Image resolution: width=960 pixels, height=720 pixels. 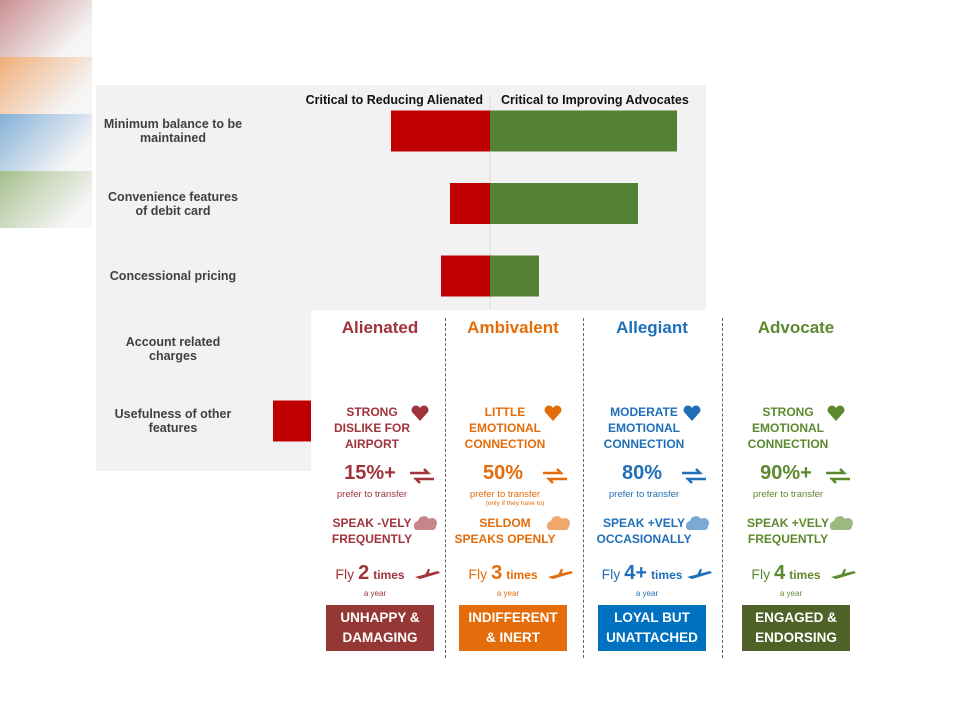 What do you see at coordinates (372, 573) in the screenshot?
I see `fly-line: Fly 2 times` at bounding box center [372, 573].